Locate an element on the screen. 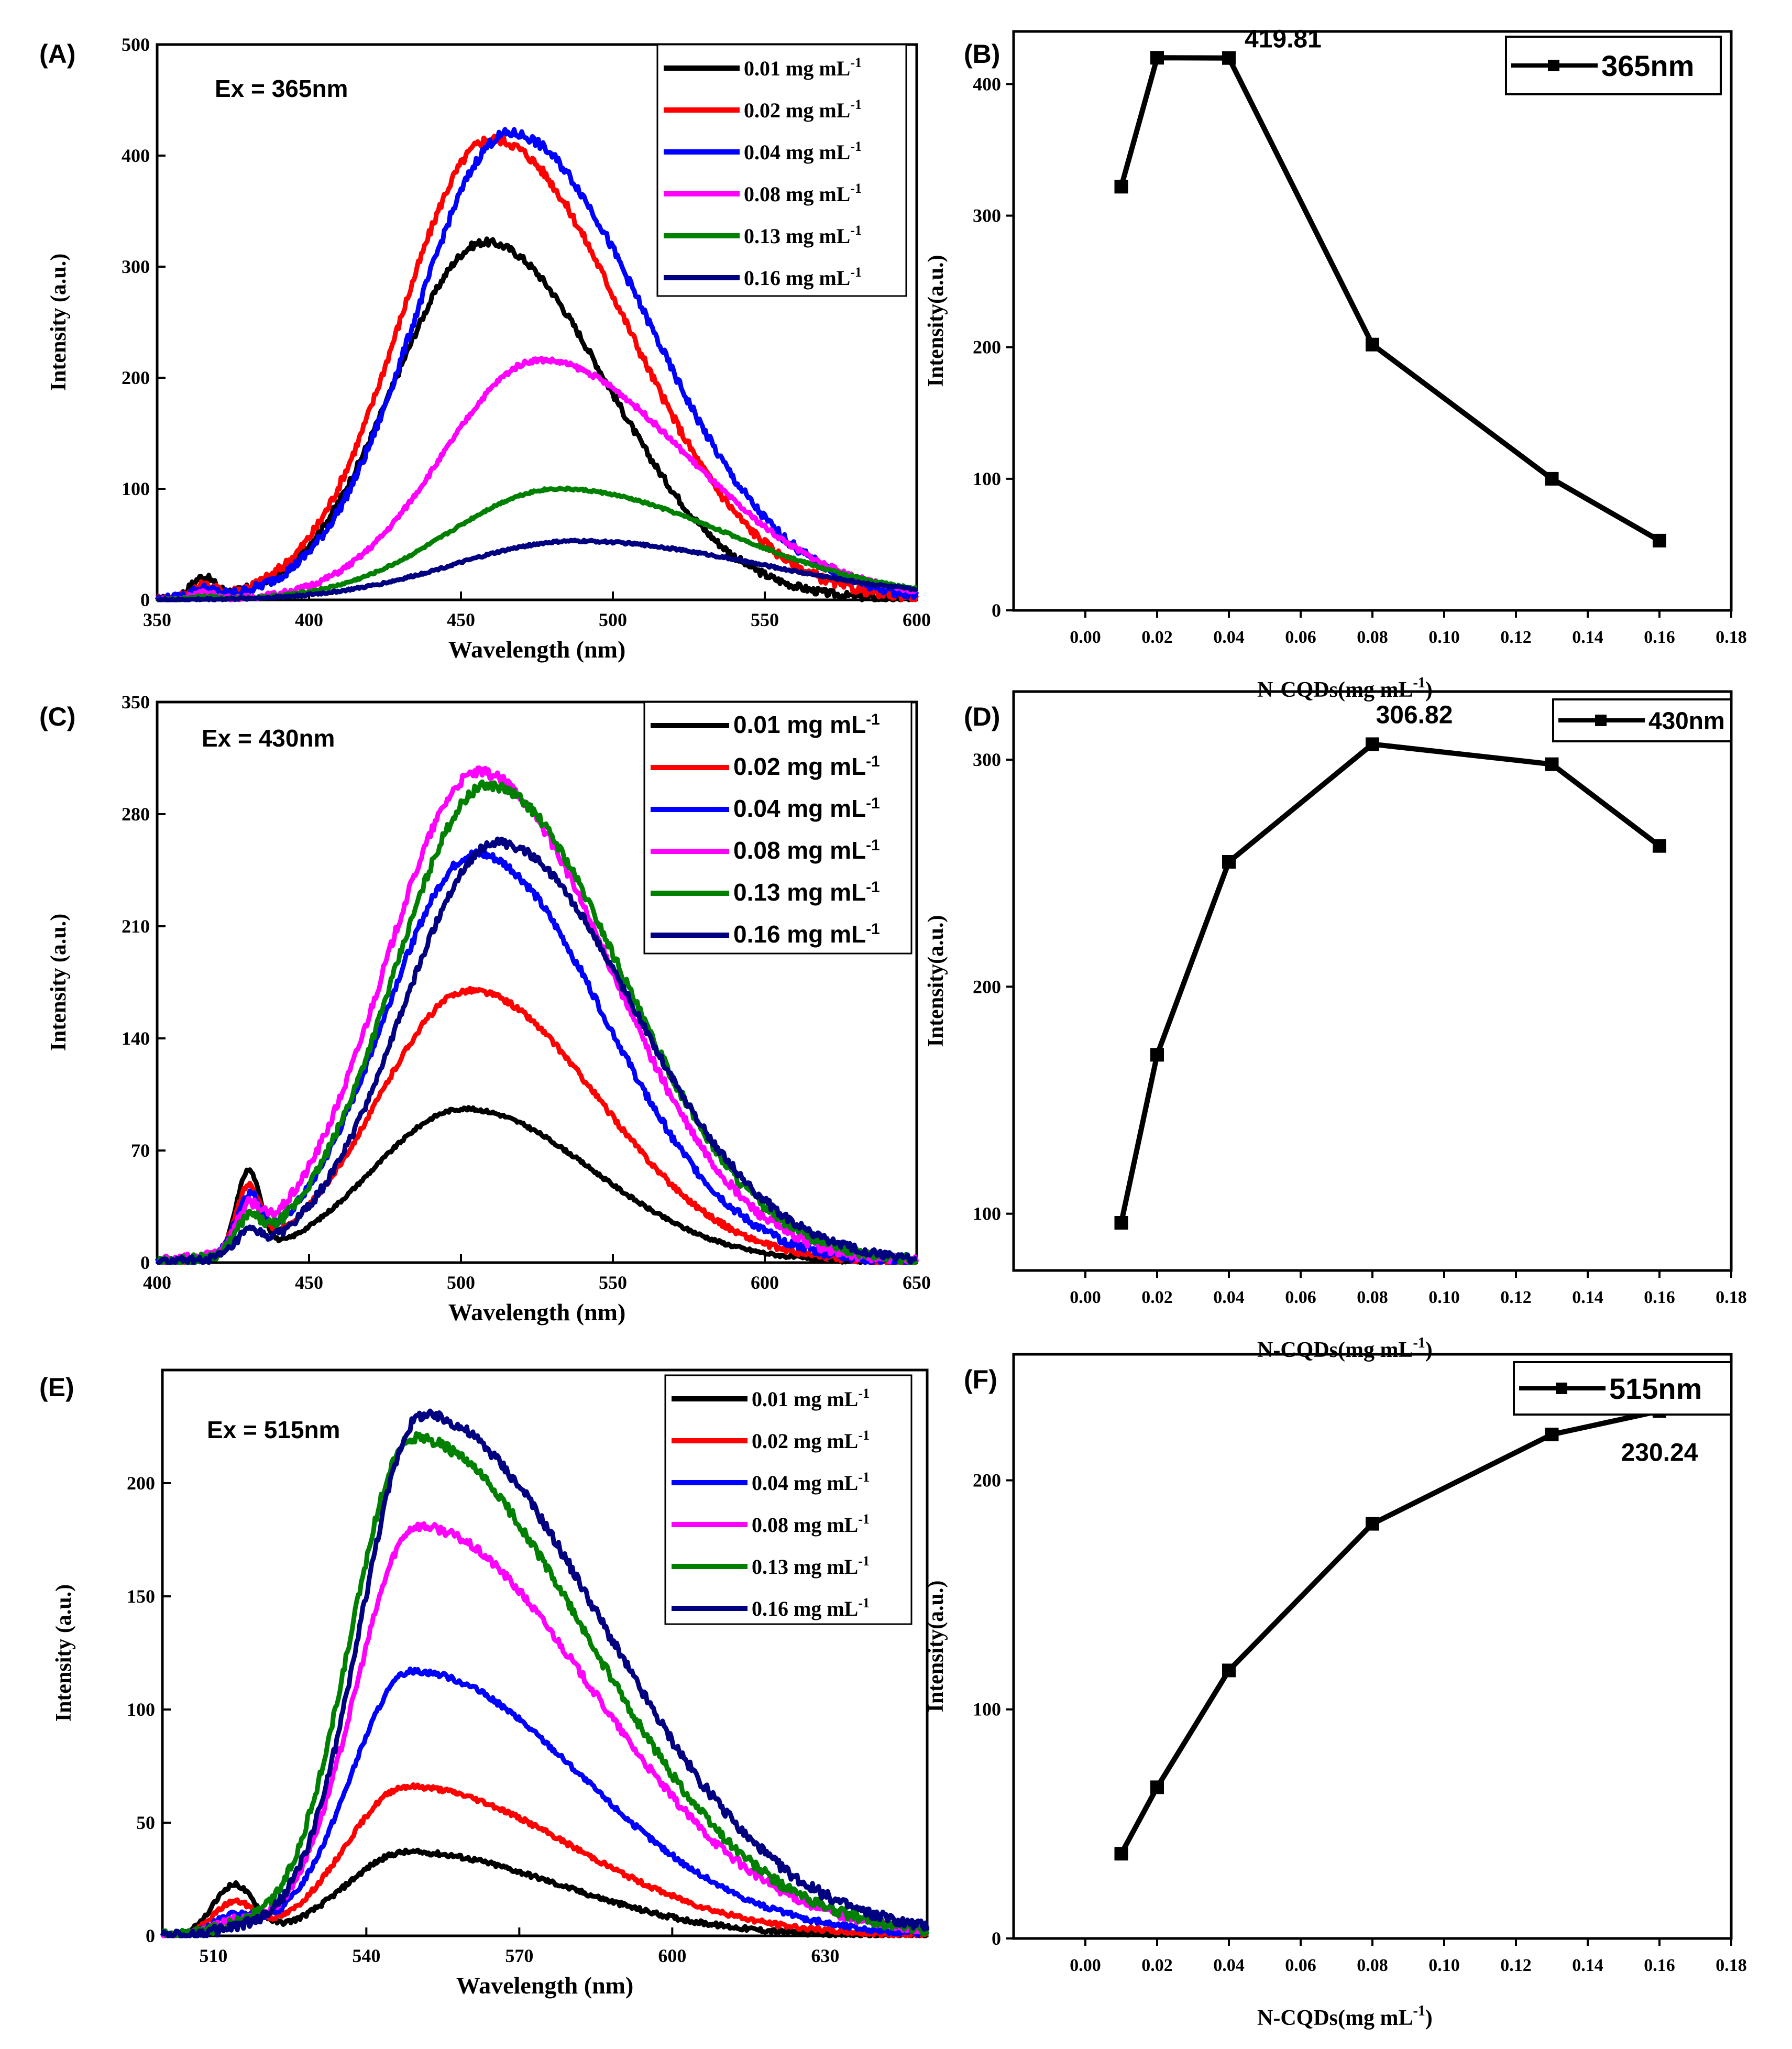 This screenshot has width=1792, height=2049. x-tick-label: 400 is located at coordinates (157, 1282).